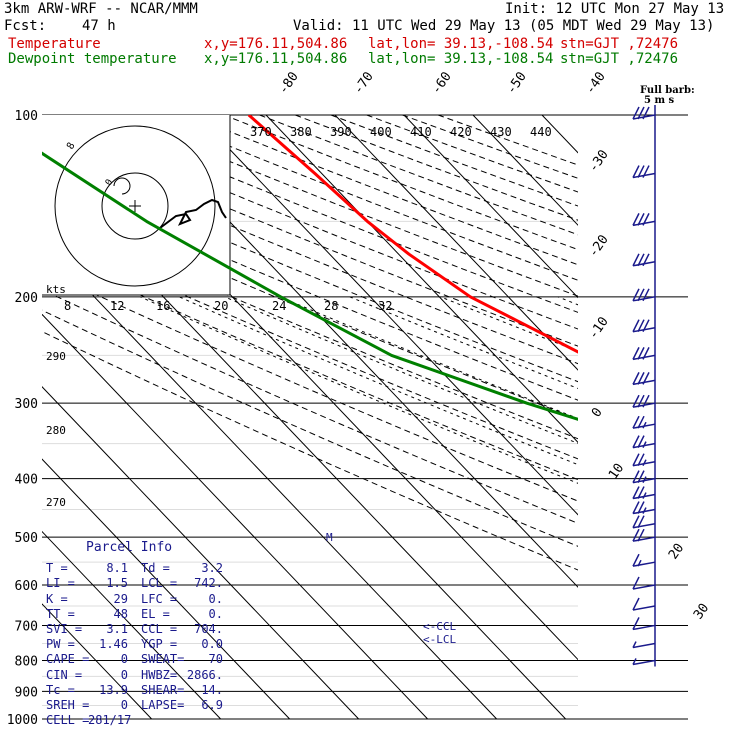  What do you see at coordinates (597, 412) in the screenshot?
I see `isotherm-label: 0` at bounding box center [597, 412].